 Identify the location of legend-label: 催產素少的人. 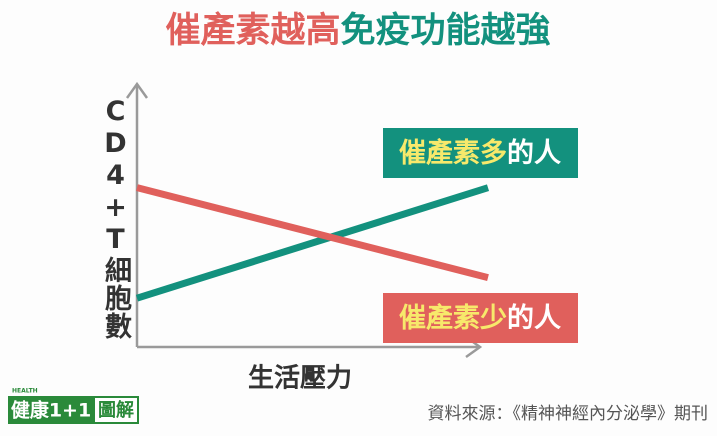
(480, 318).